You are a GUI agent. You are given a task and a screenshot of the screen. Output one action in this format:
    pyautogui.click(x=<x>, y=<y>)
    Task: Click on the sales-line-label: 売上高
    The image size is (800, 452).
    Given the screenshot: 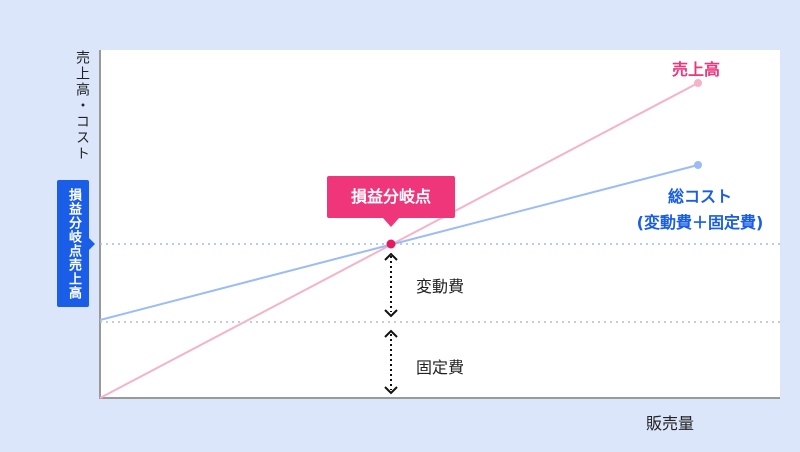 What is the action you would take?
    pyautogui.click(x=696, y=69)
    